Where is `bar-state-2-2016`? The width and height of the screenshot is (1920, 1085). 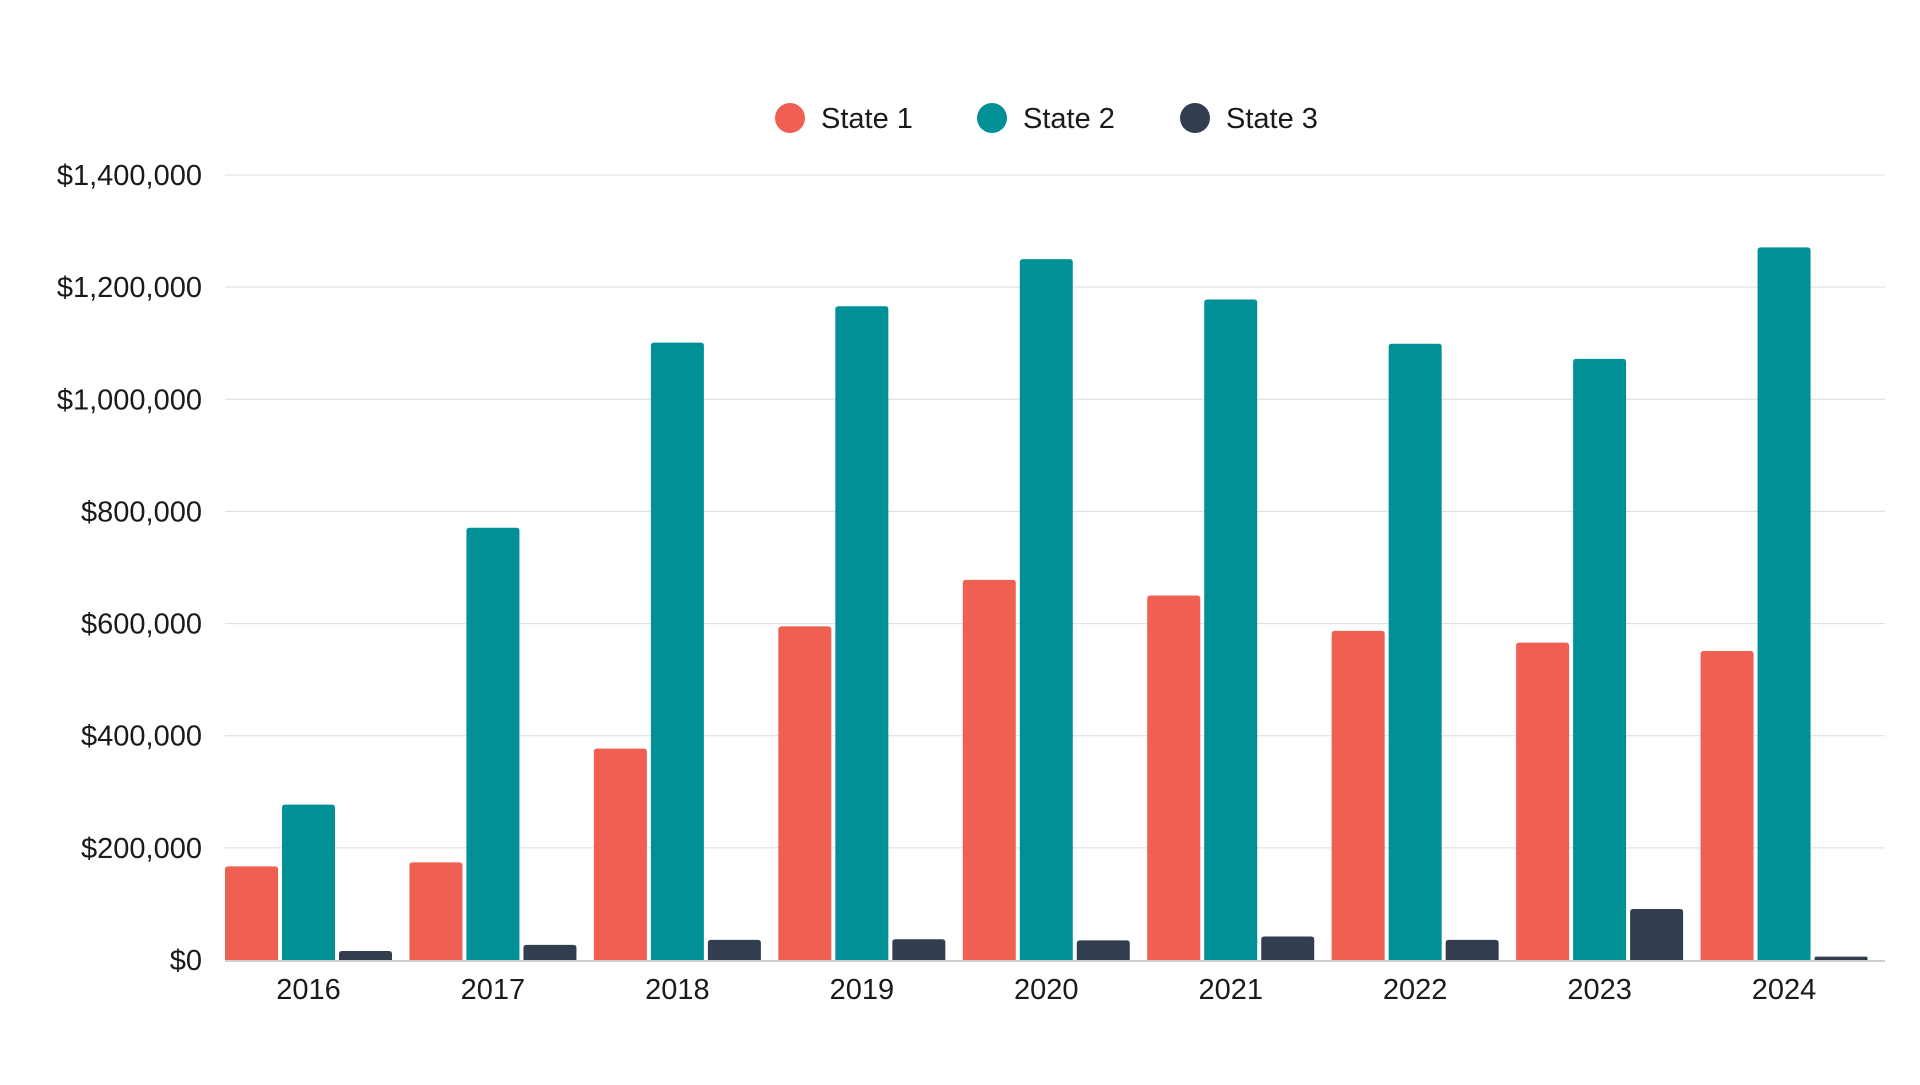 bar-state-2-2016 is located at coordinates (308, 882).